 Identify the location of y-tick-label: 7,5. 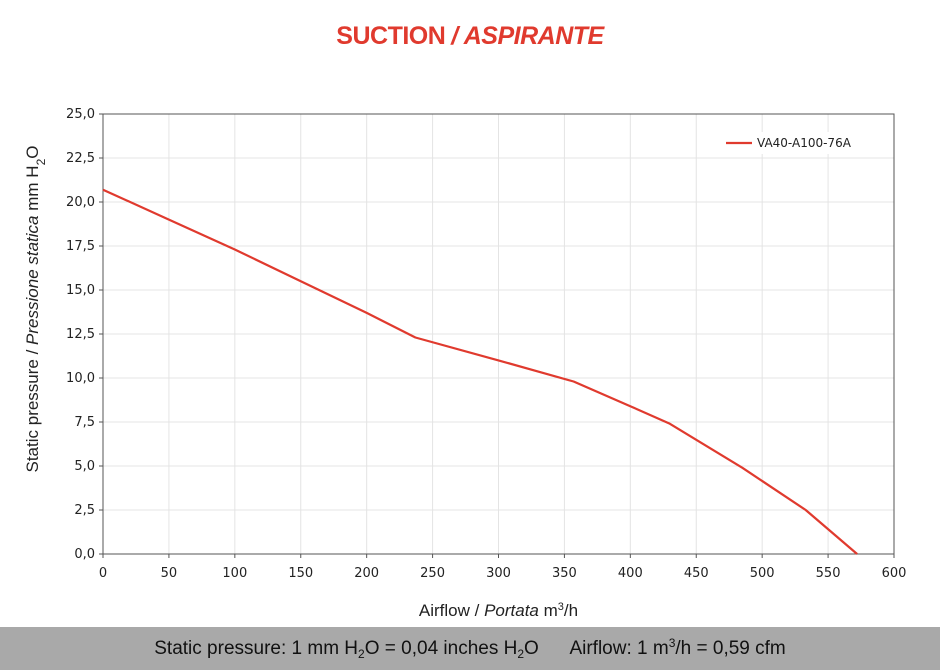
(84, 422).